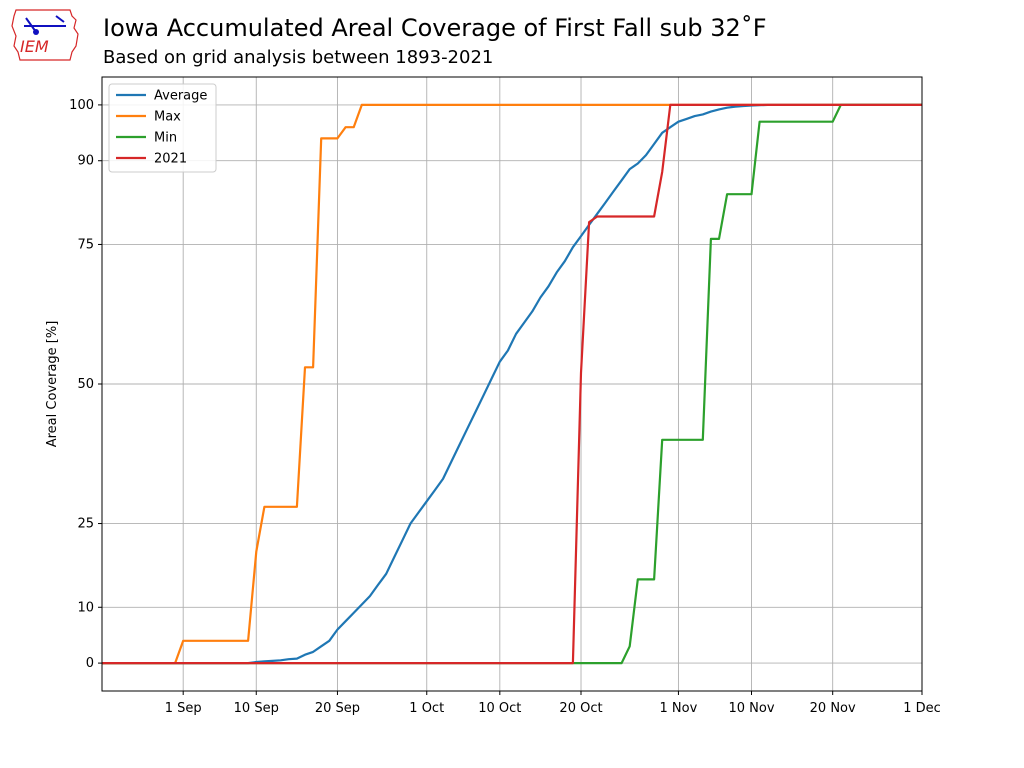 The image size is (1024, 768). What do you see at coordinates (85, 524) in the screenshot?
I see `y-tick-label: 25` at bounding box center [85, 524].